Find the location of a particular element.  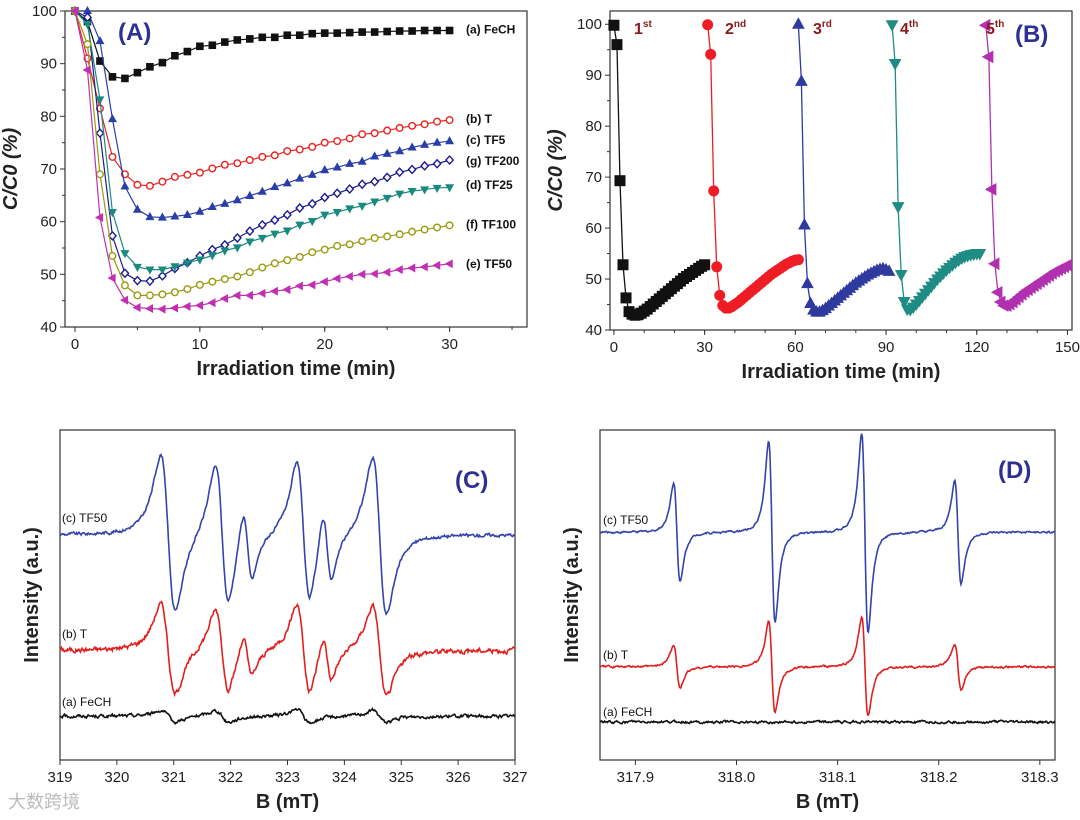

x-tick-label: 327 is located at coordinates (514, 777).